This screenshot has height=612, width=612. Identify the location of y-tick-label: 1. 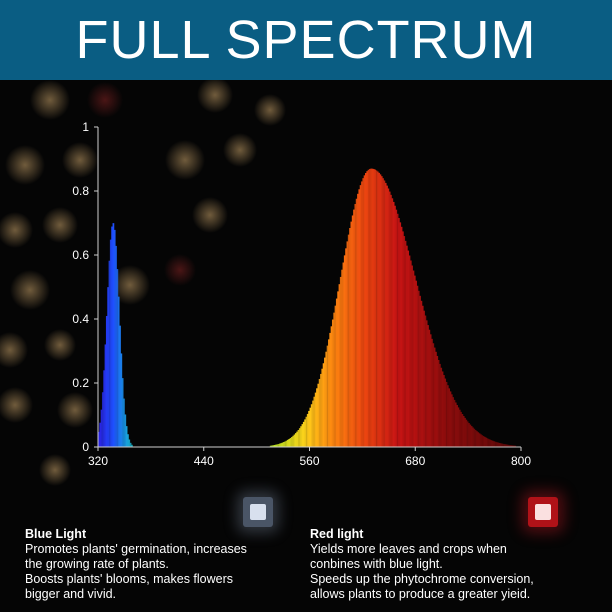
(85, 127).